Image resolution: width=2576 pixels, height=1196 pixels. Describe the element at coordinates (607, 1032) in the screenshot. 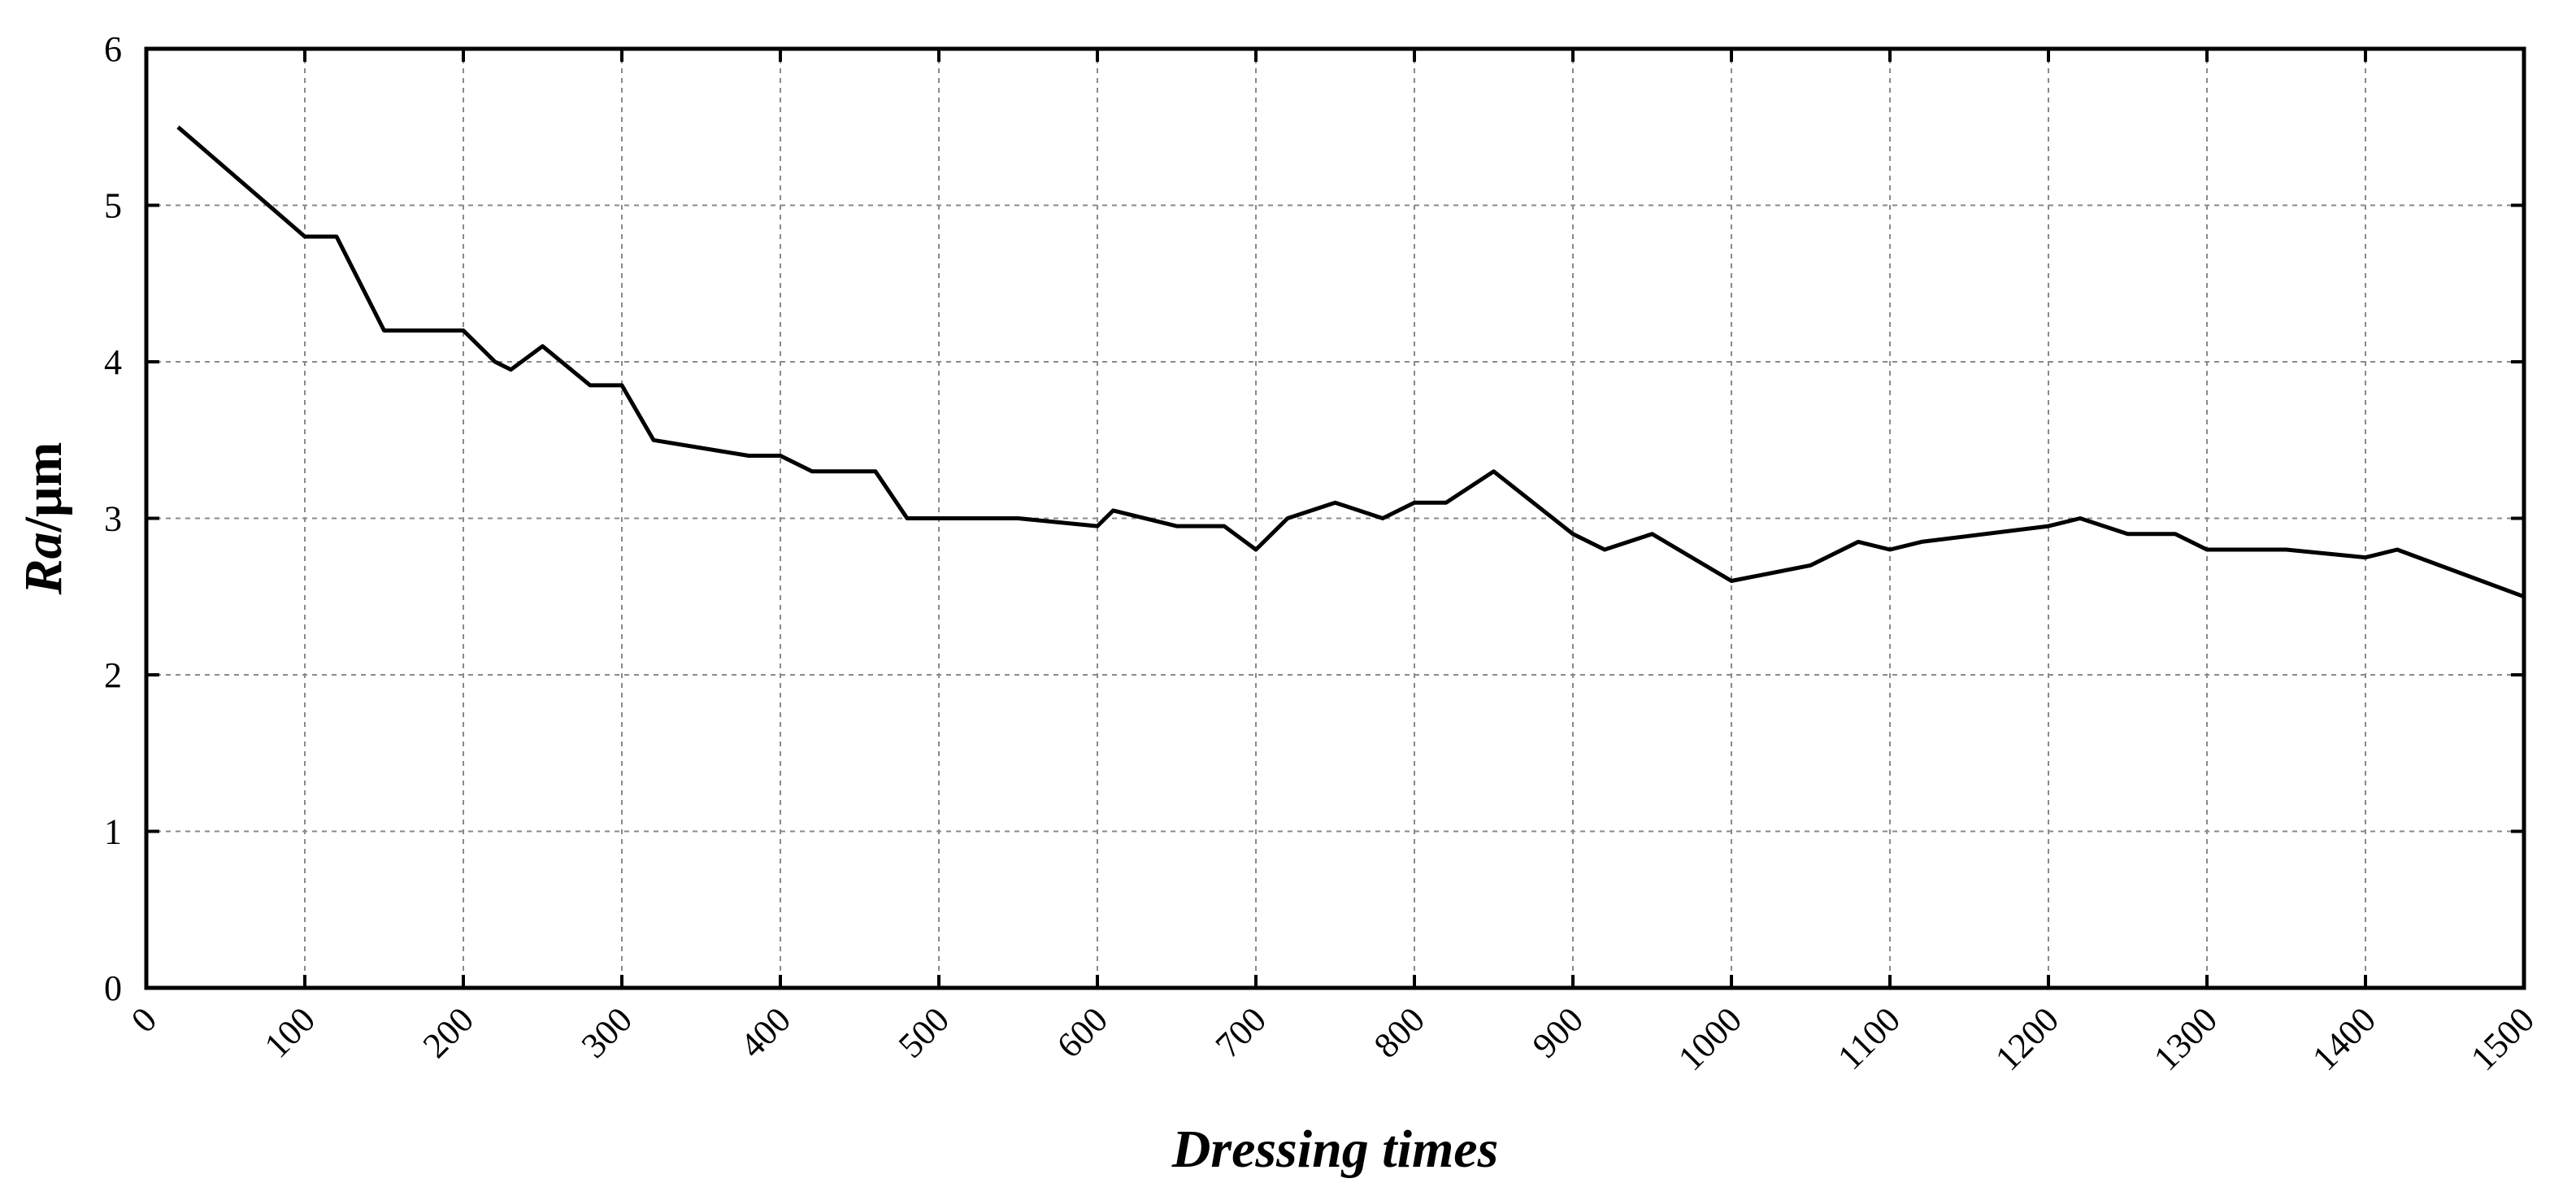

I see `x-tick-label: 300` at that location.